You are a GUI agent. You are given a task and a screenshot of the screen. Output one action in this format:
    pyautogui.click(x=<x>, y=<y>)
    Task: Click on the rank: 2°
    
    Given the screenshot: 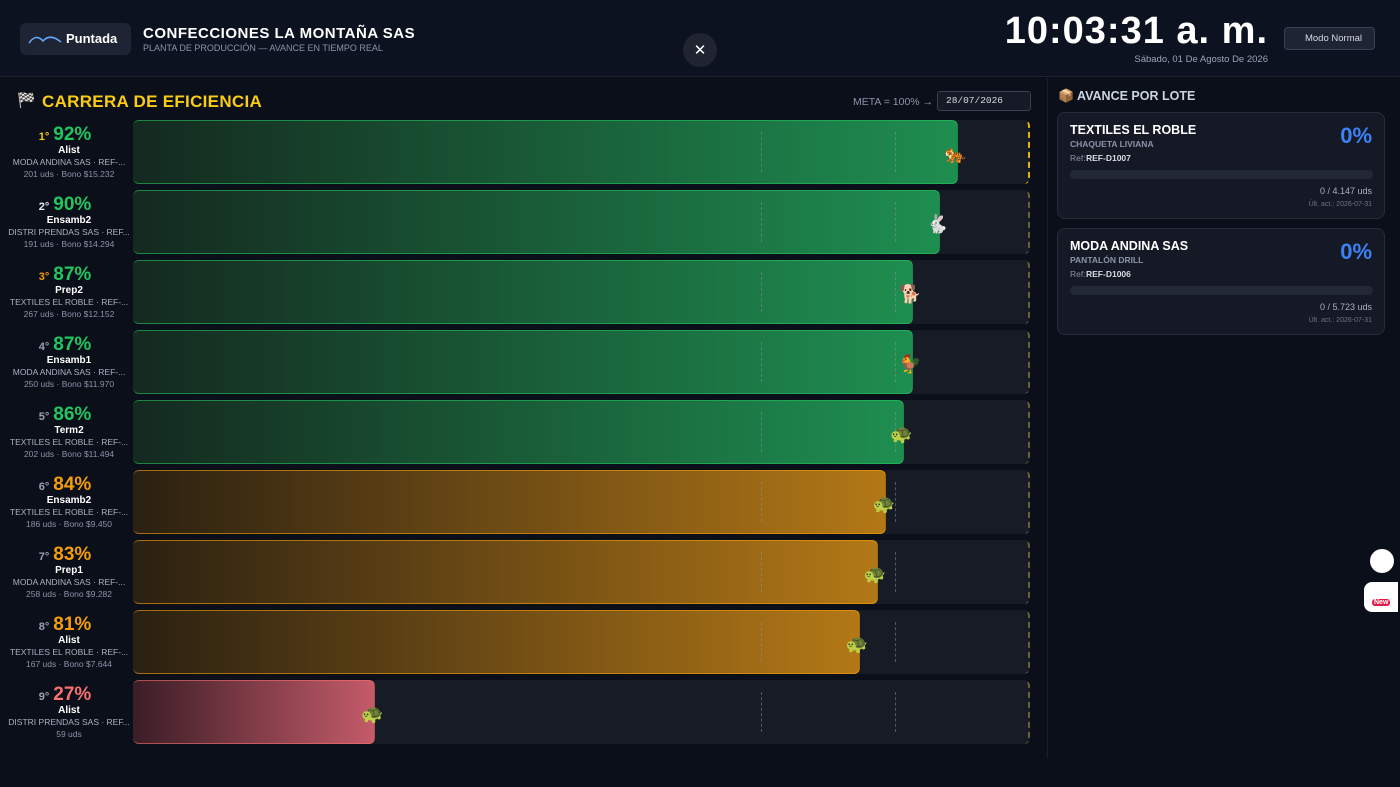 What is the action you would take?
    pyautogui.click(x=44, y=207)
    